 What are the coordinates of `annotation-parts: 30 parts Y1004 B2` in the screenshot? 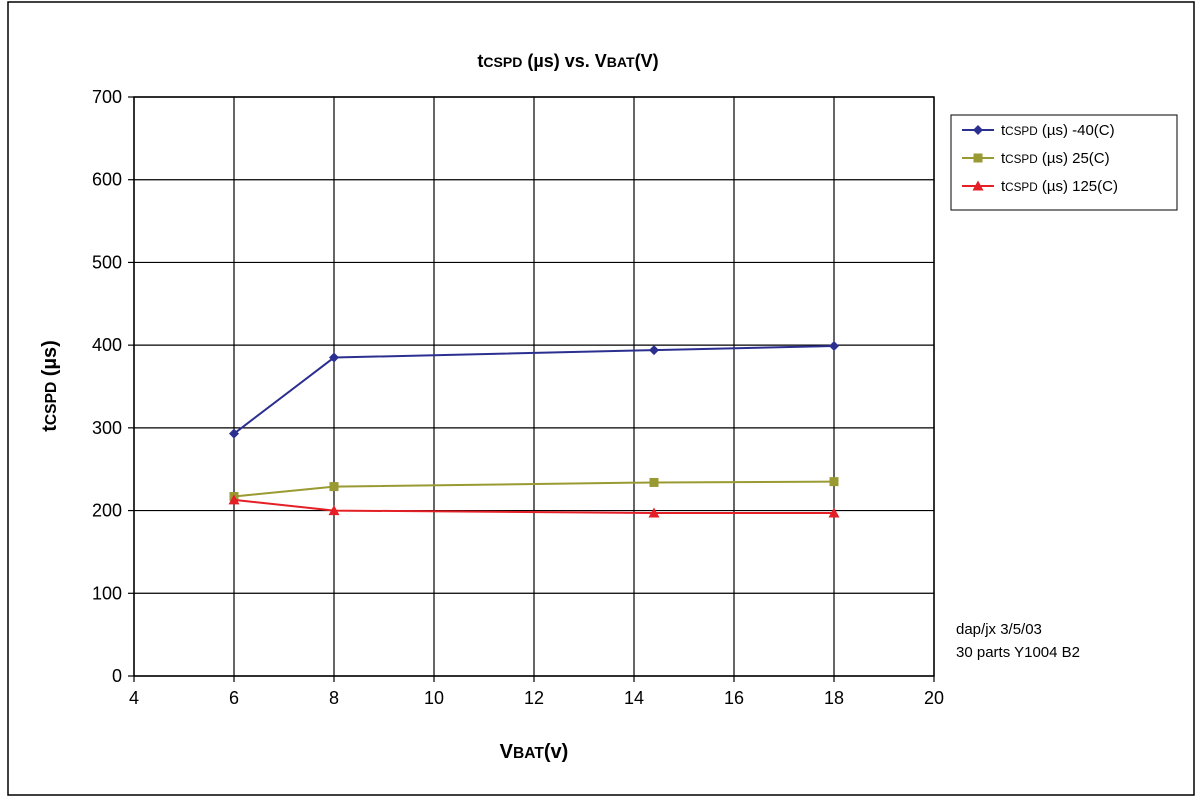 It's located at (1018, 652).